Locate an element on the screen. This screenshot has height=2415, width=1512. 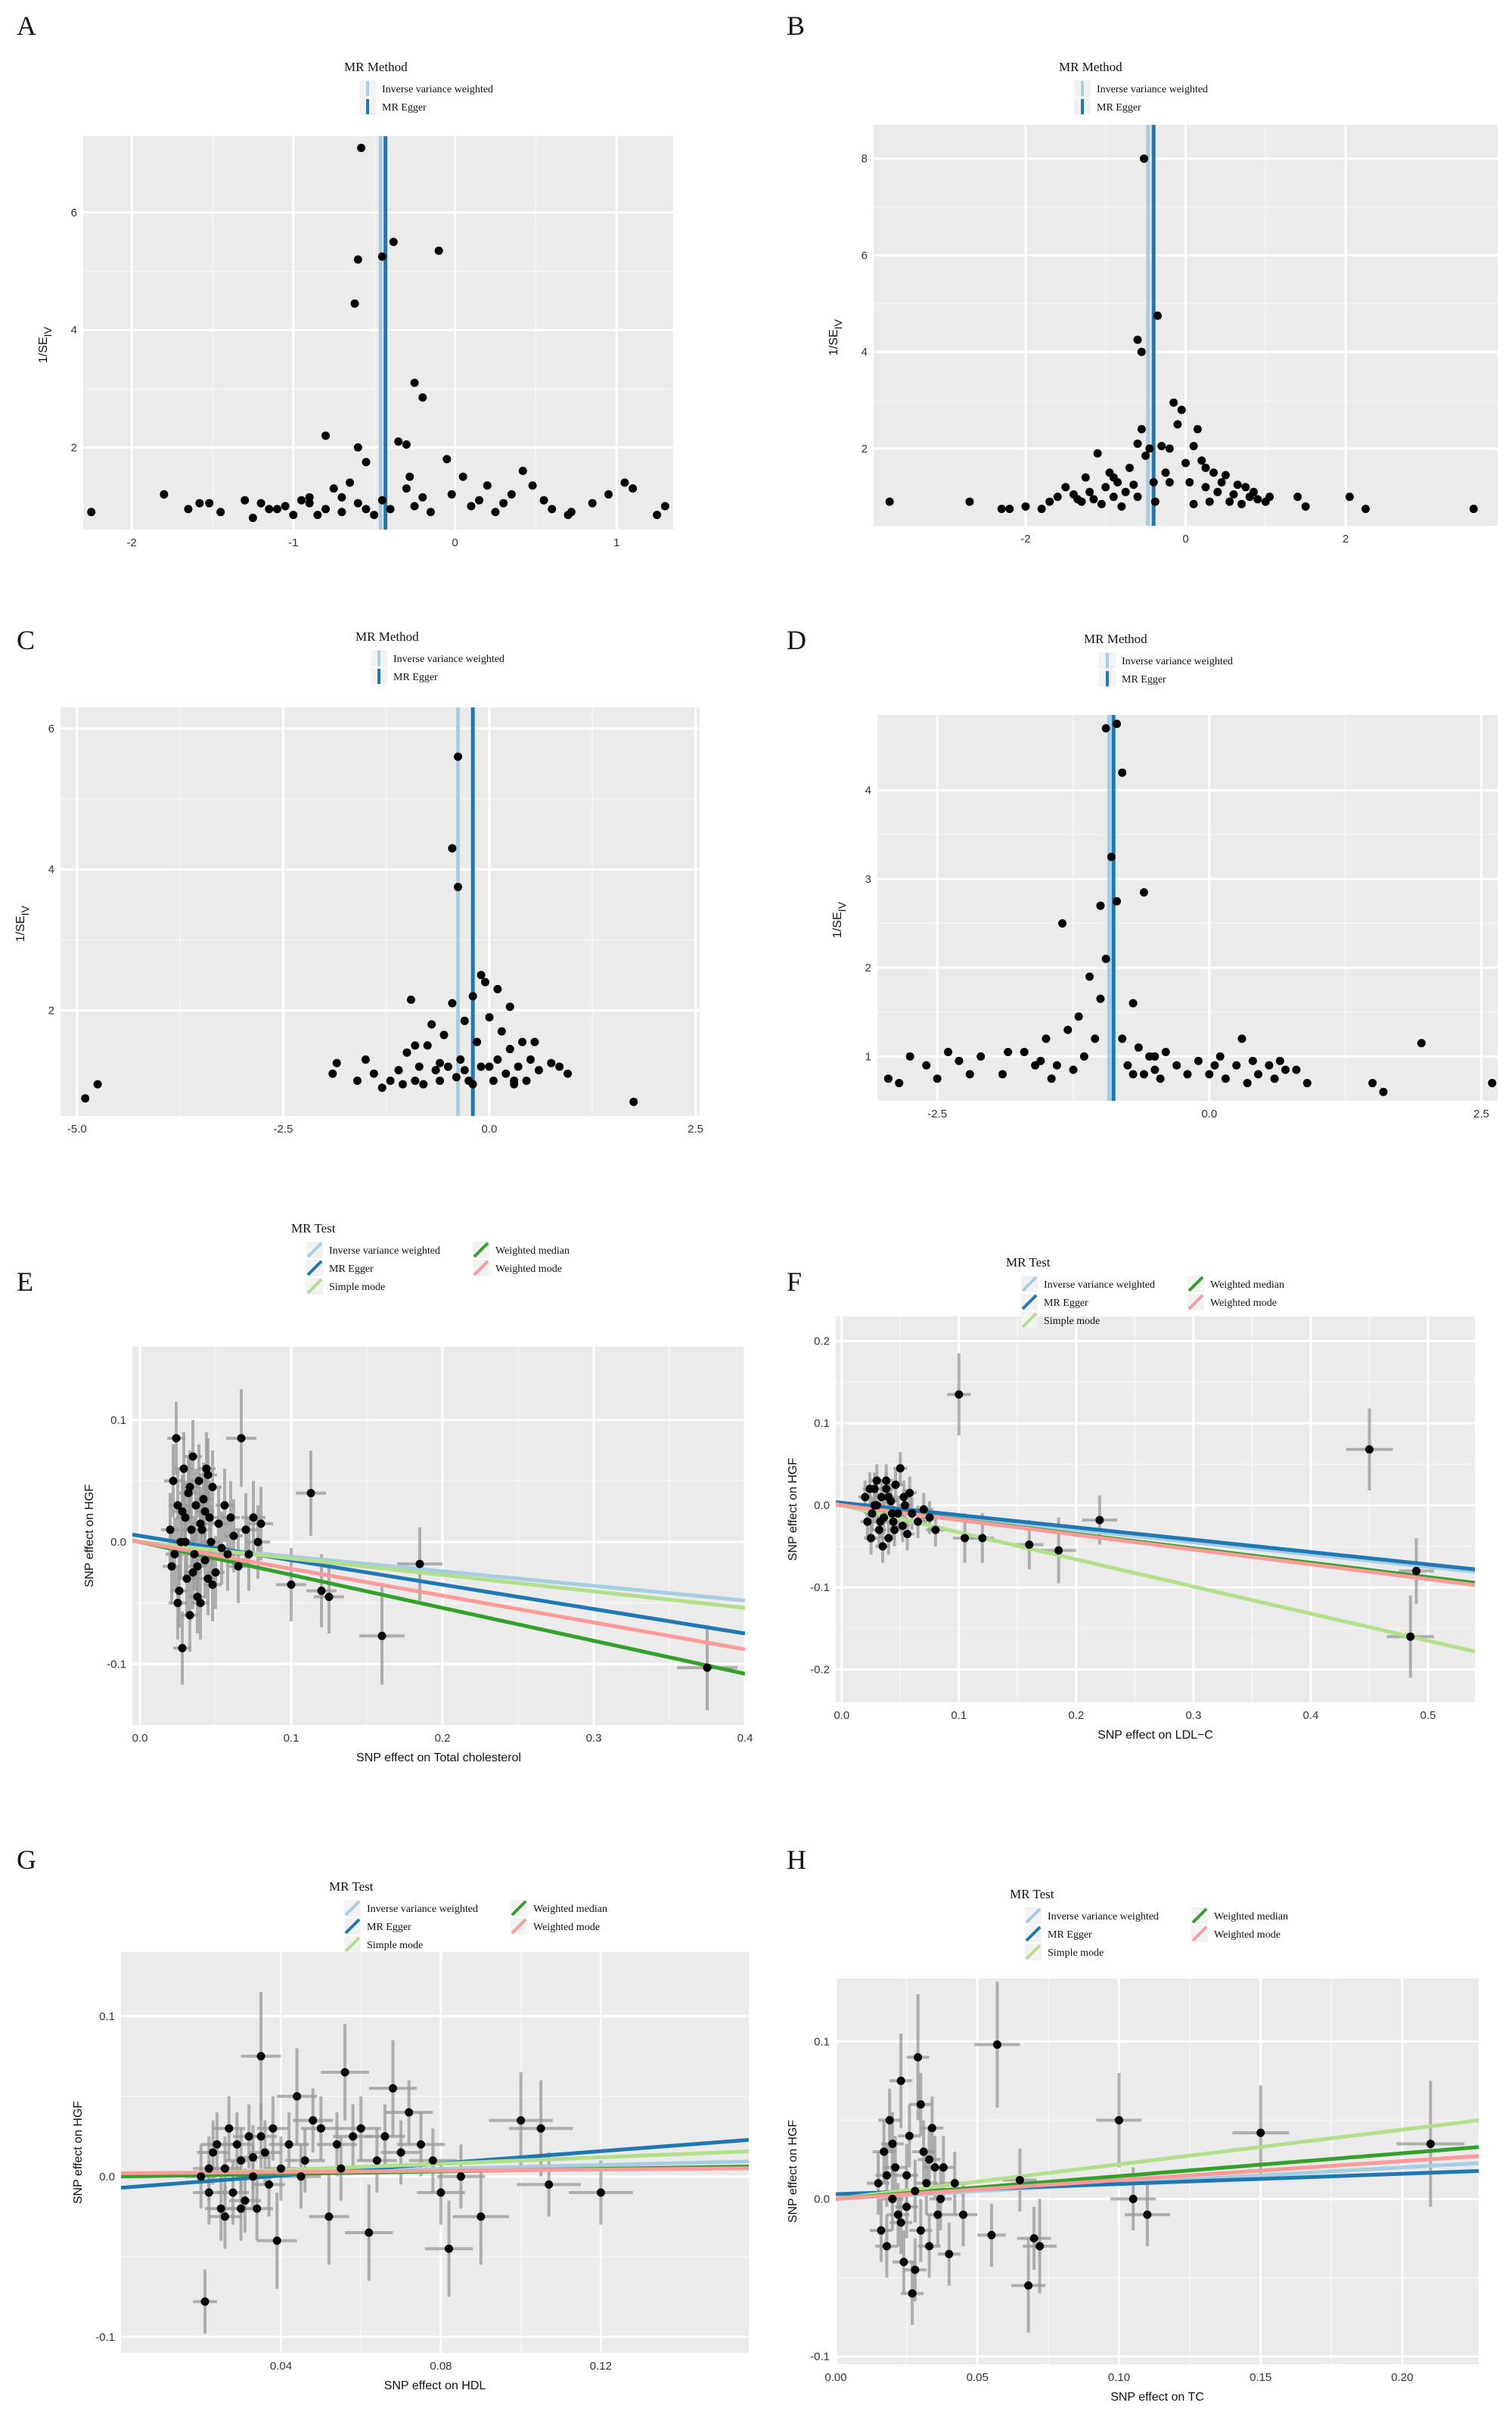
y-axis-label-main: 1/ is located at coordinates (20, 936).